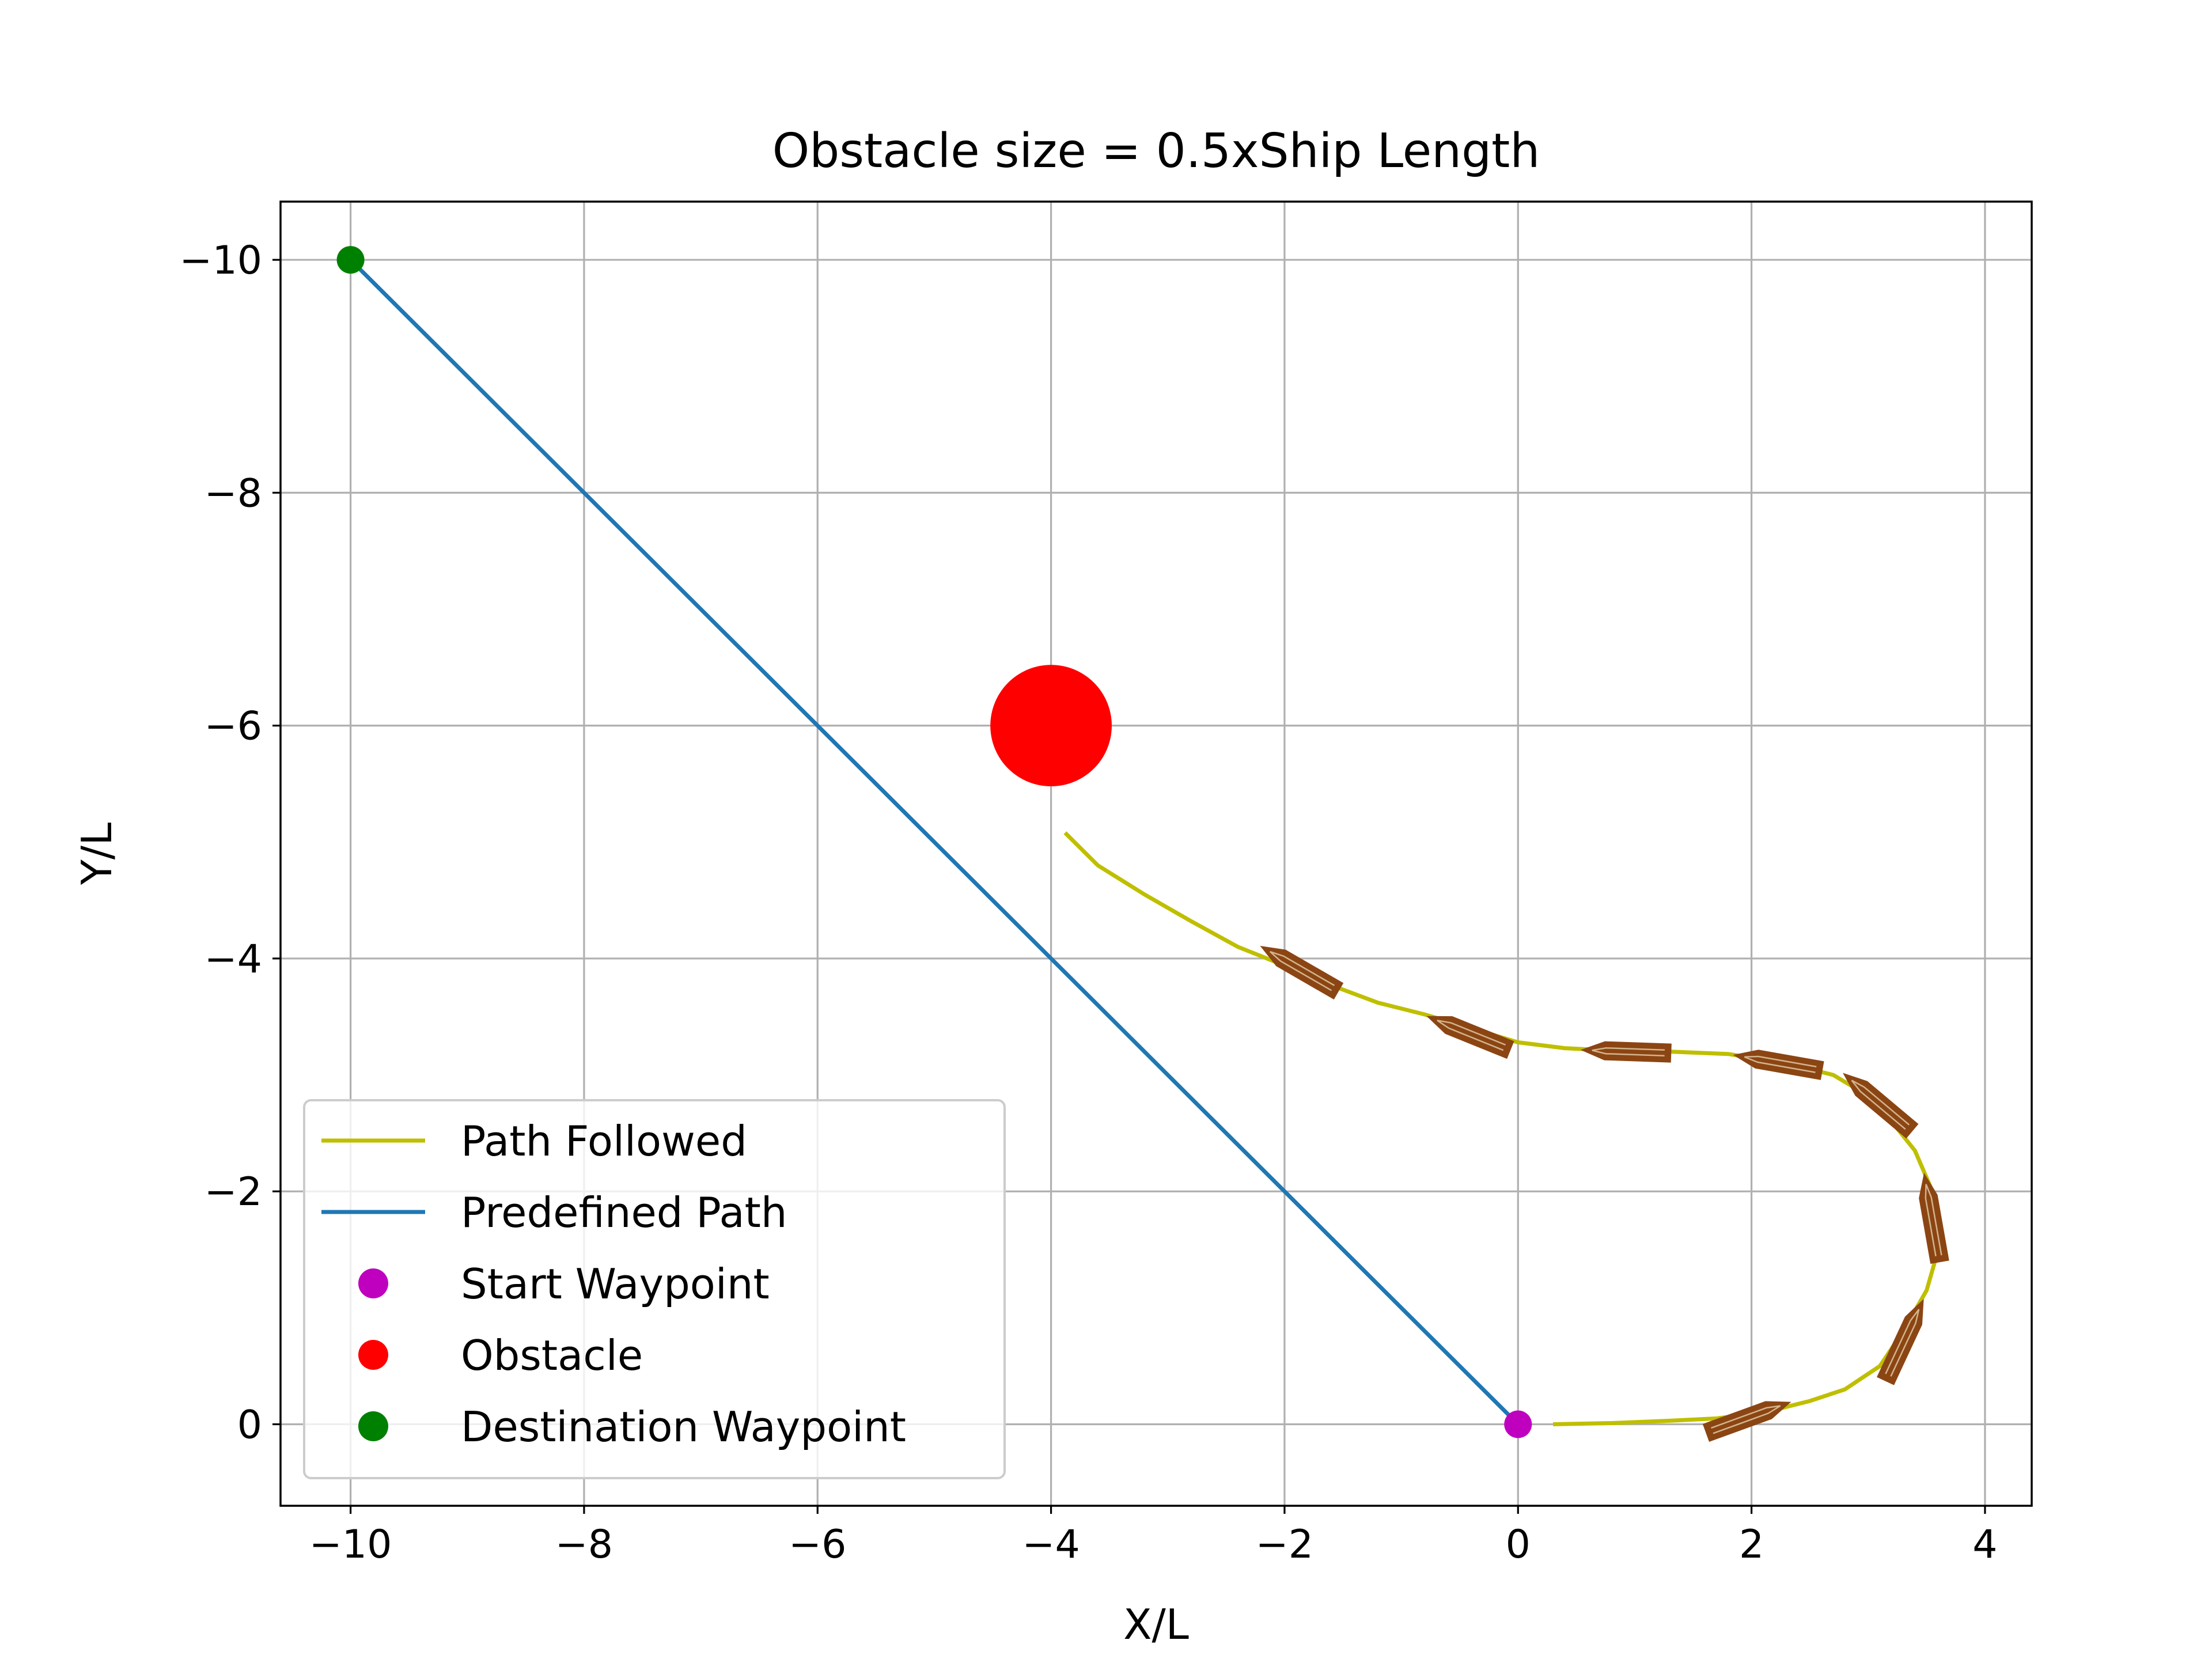 This screenshot has width=2212, height=1659. I want to click on y-tick-label: −8, so click(233, 493).